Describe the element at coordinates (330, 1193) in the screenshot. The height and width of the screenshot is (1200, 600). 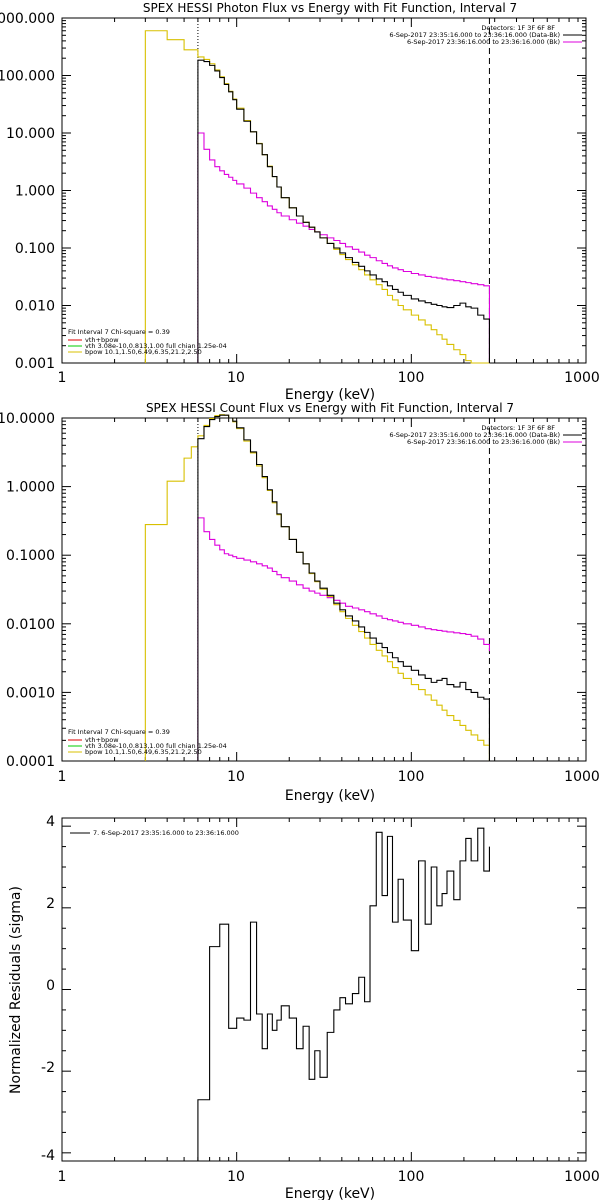
I see `residuals-x-axis-label: Energy (keV)` at that location.